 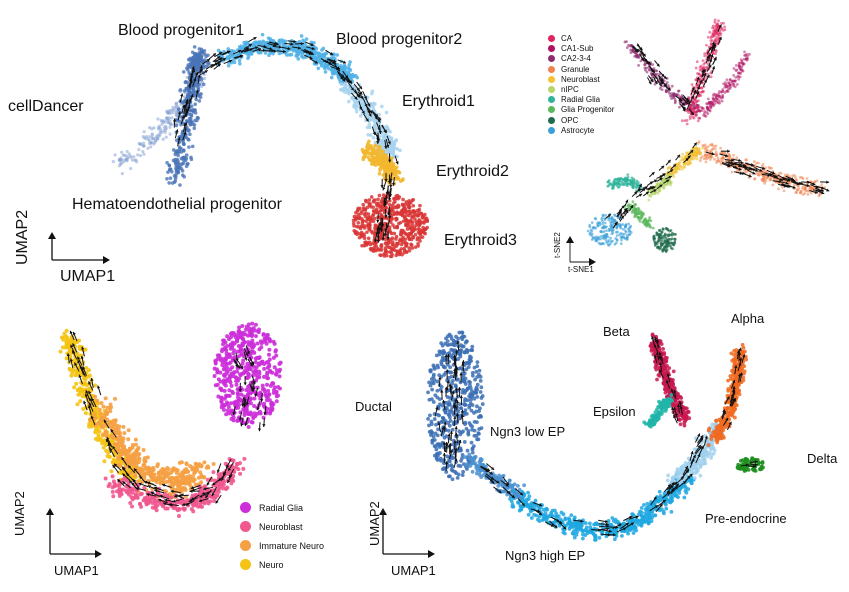 What do you see at coordinates (557, 245) in the screenshot?
I see `y-axis-label: t-SNE2` at bounding box center [557, 245].